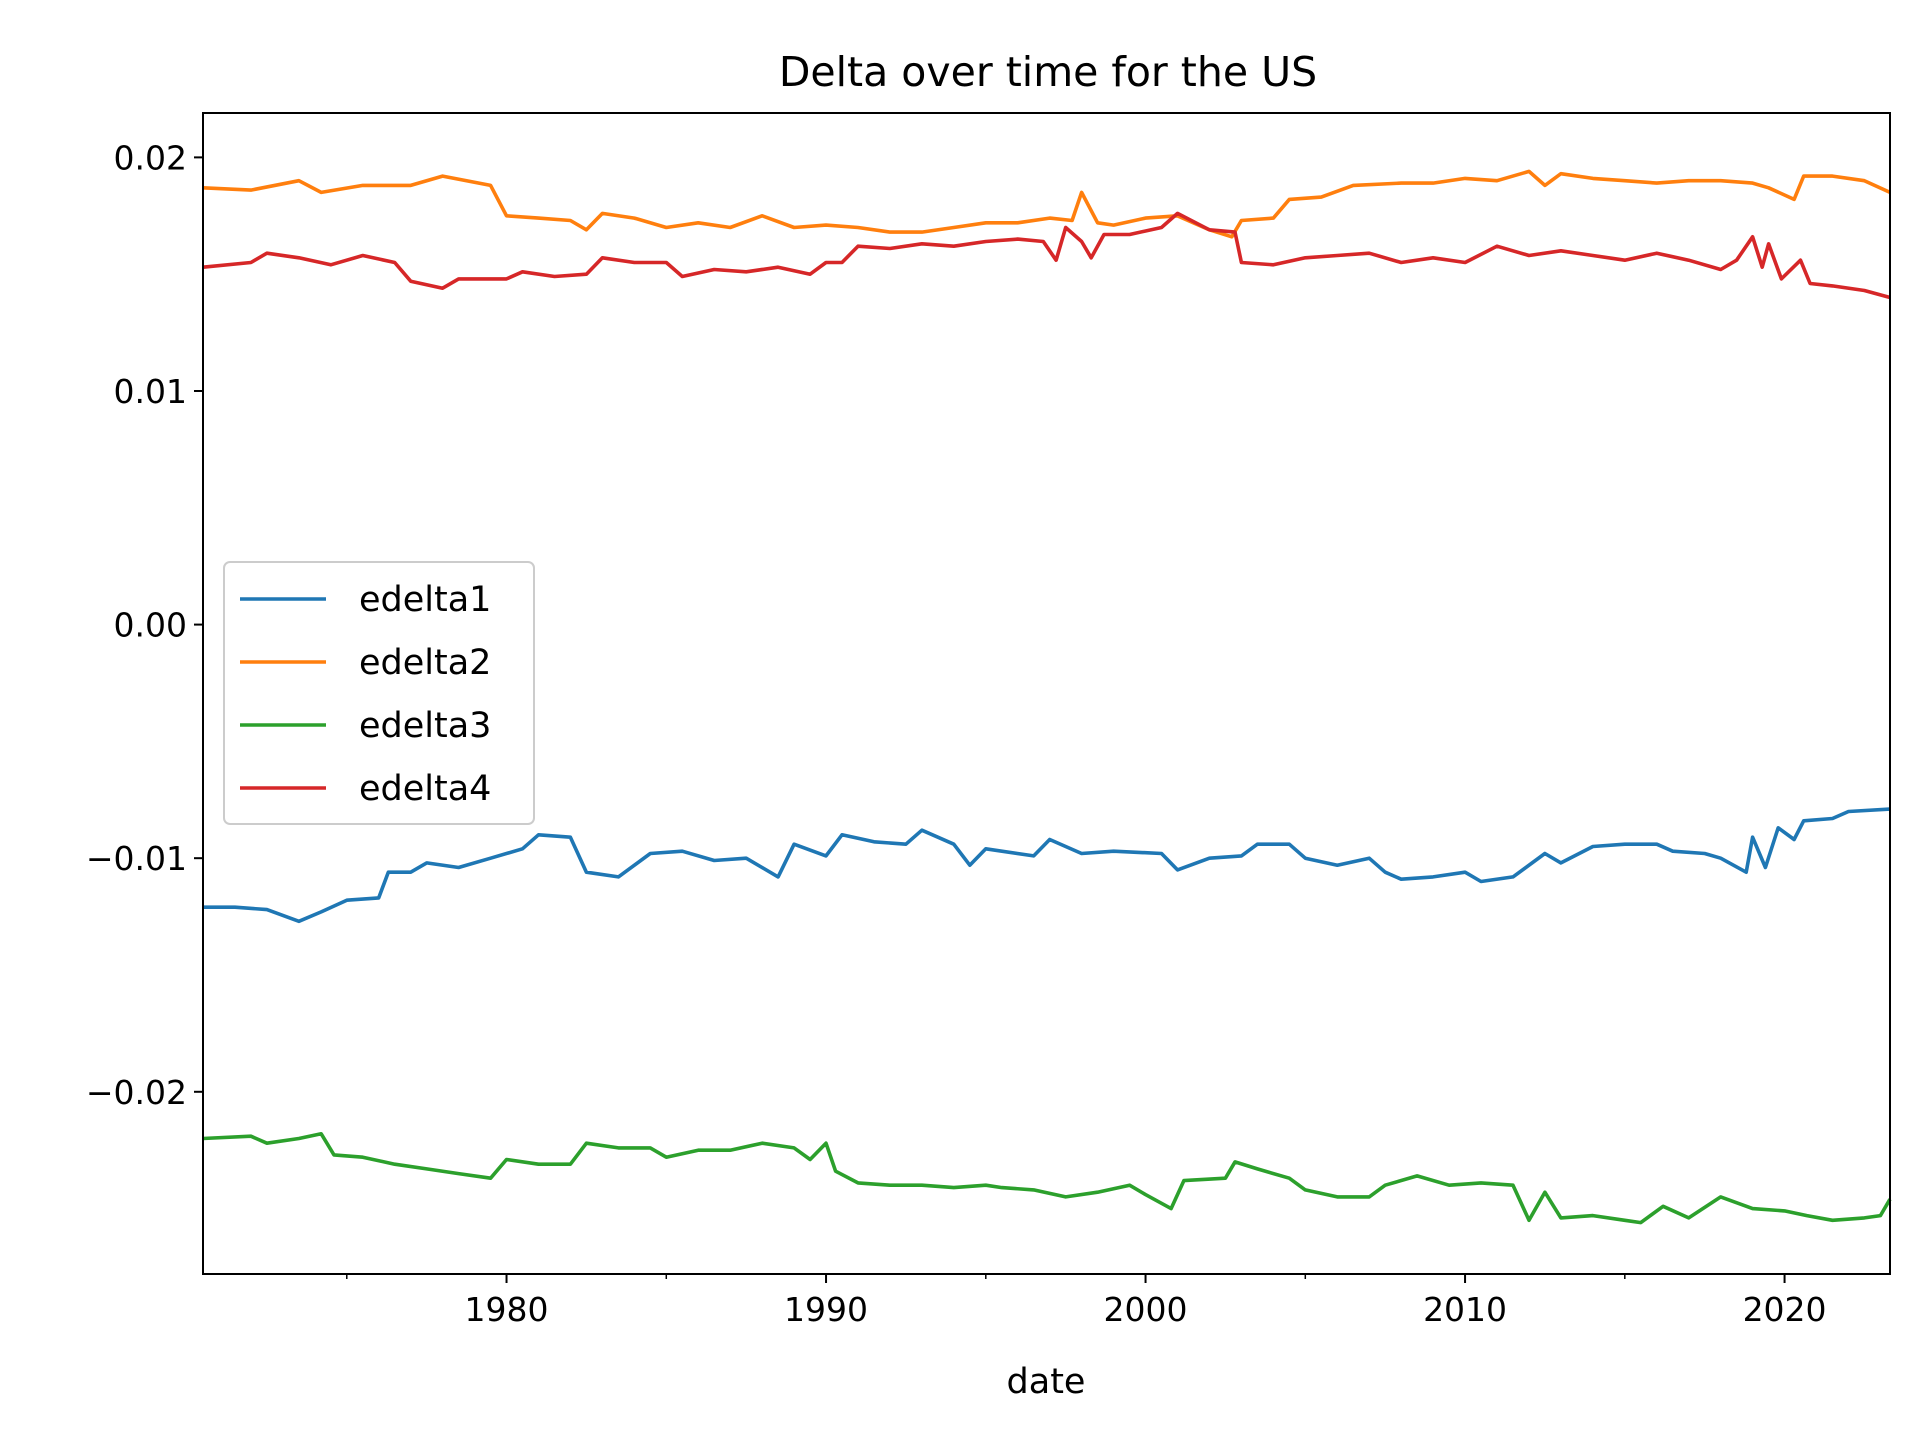  Describe the element at coordinates (507, 1309) in the screenshot. I see `x-tick-label: 1980` at that location.